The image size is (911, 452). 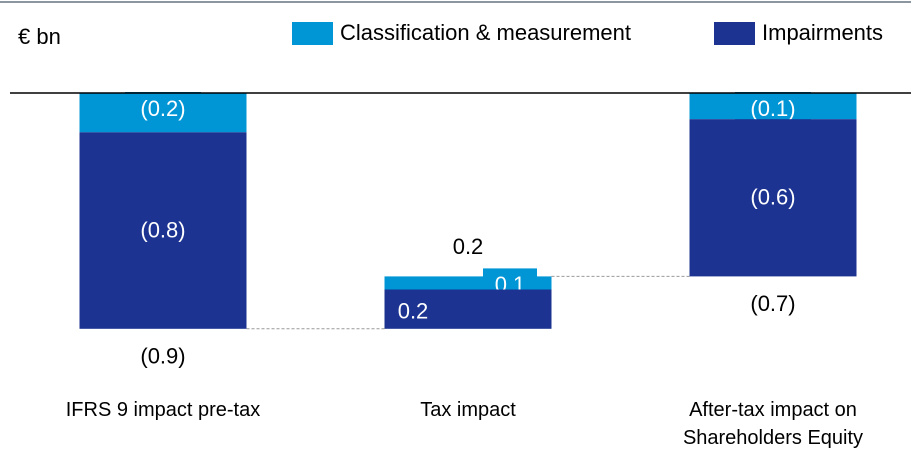 I want to click on total-label: (0.9), so click(x=162, y=356).